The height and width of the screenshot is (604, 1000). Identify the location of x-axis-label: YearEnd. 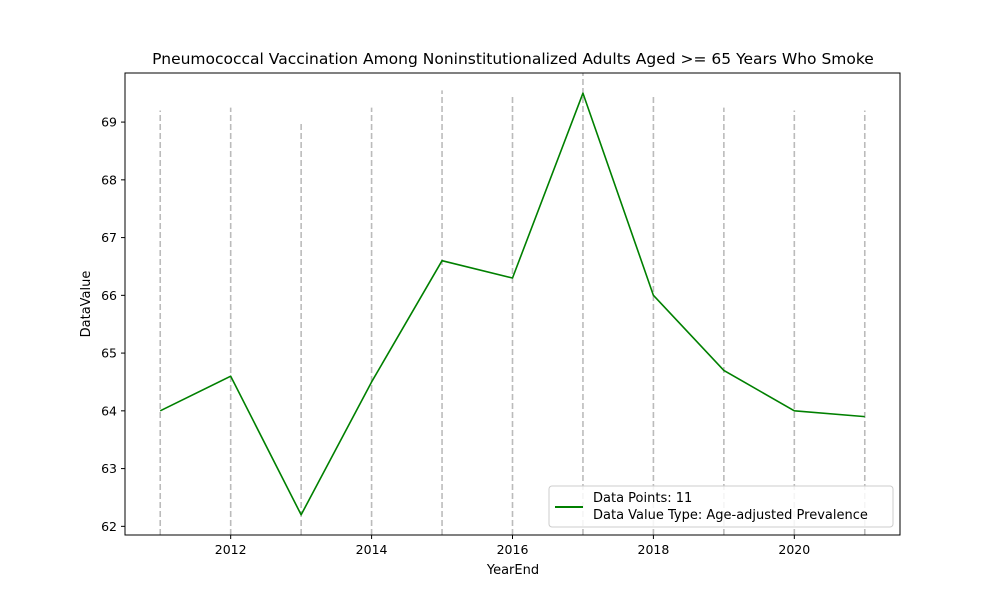
(512, 570).